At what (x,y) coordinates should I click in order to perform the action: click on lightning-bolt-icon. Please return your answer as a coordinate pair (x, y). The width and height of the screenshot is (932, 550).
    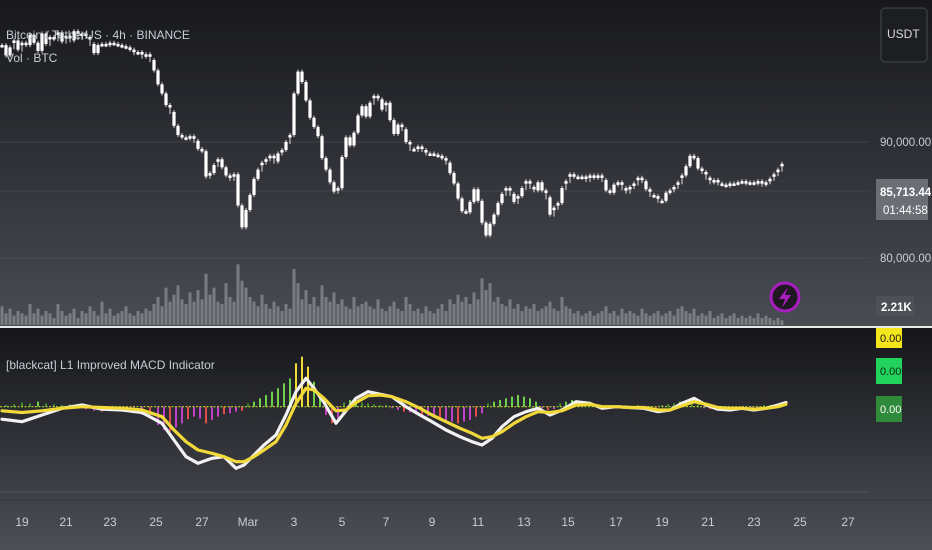
    Looking at the image, I should click on (785, 297).